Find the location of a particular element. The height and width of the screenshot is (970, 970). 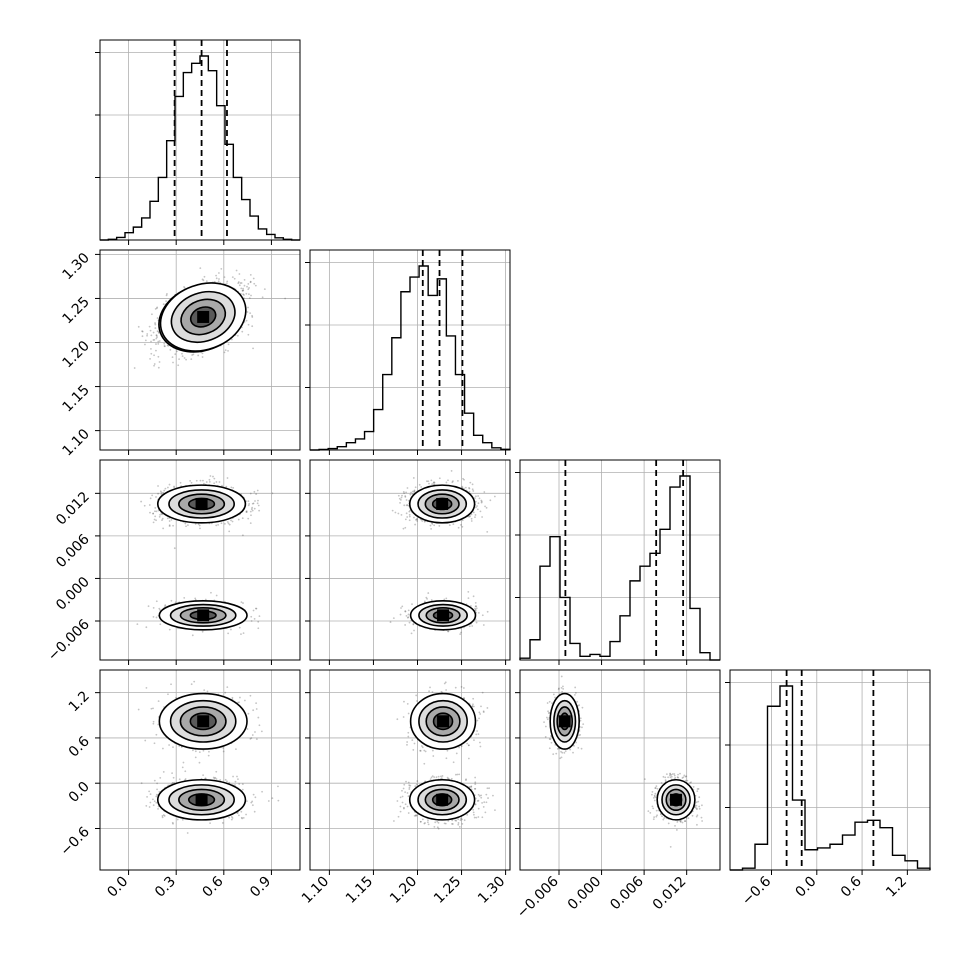

panel-2d-3-0: 0.0 0.3 0.6 0.9−0.60.00.61.2 is located at coordinates (179, 785).